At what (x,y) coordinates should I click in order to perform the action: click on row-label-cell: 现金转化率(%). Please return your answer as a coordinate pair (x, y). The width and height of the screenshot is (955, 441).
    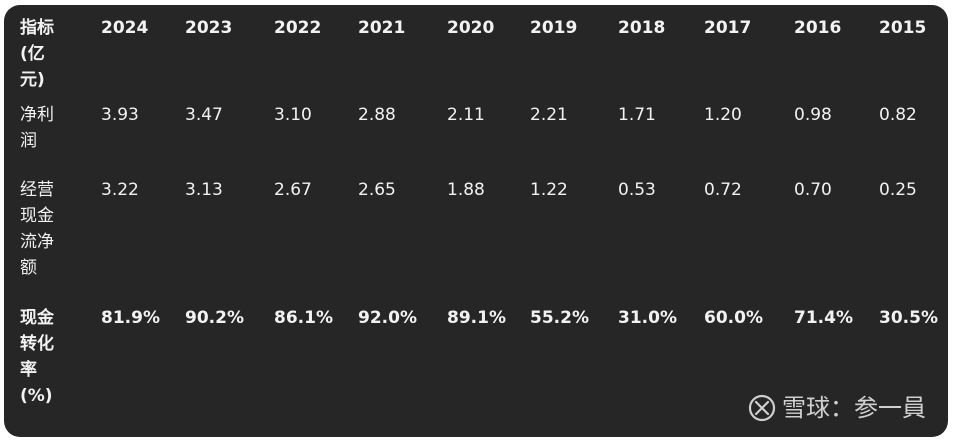
    Looking at the image, I should click on (52, 361).